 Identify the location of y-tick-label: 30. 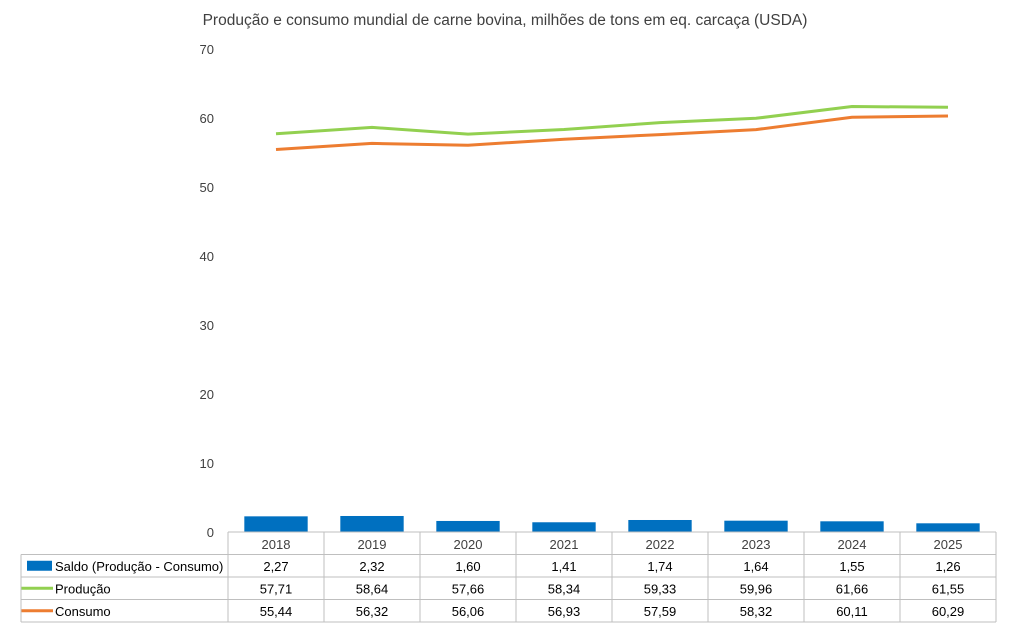
(207, 325).